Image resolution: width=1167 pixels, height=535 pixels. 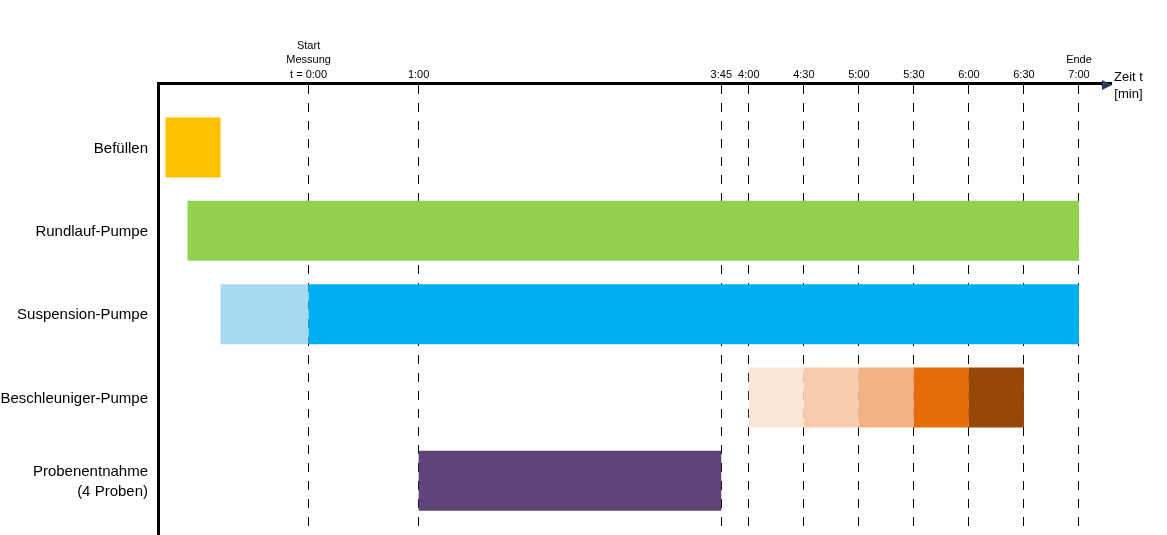 I want to click on x-tick-label: 5:30, so click(x=914, y=73).